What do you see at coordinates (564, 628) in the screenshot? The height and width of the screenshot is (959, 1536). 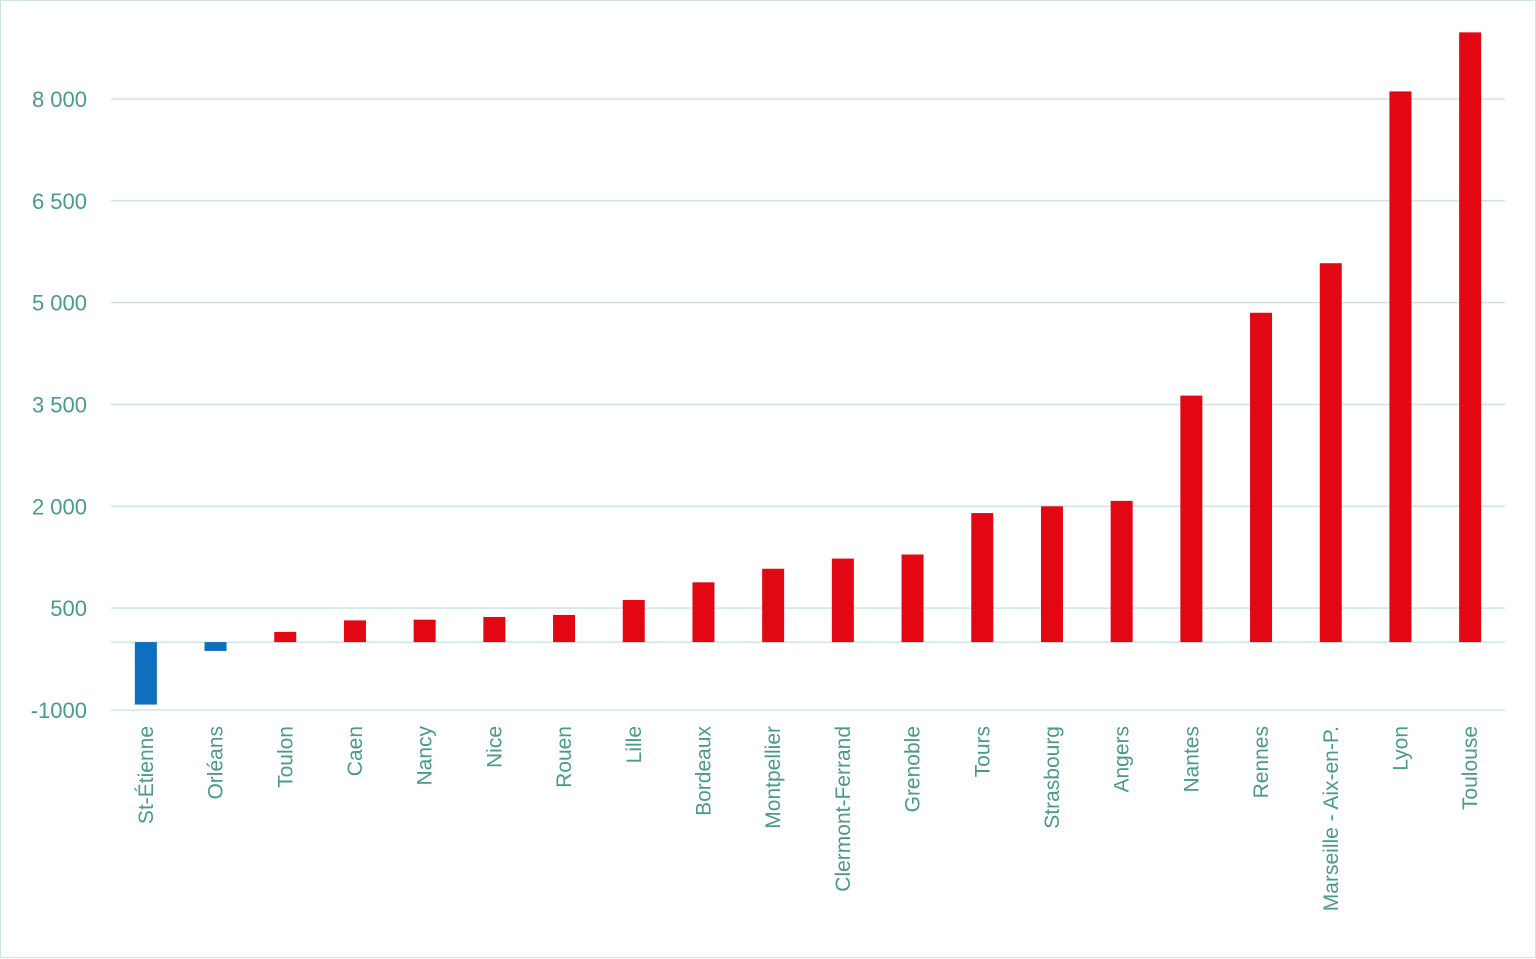 I see `bar-rouen` at bounding box center [564, 628].